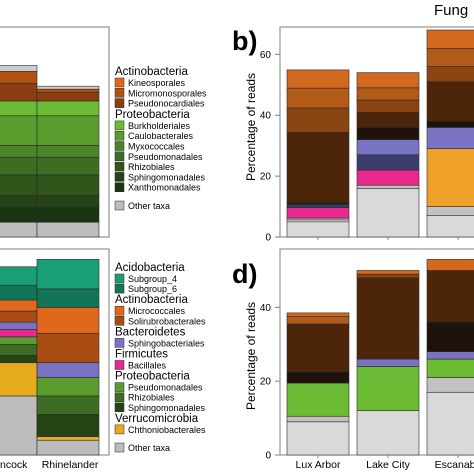 The image size is (474, 474). Describe the element at coordinates (167, 321) in the screenshot. I see `legend-label-solirubrobacterales: Solirubrobacterales` at that location.